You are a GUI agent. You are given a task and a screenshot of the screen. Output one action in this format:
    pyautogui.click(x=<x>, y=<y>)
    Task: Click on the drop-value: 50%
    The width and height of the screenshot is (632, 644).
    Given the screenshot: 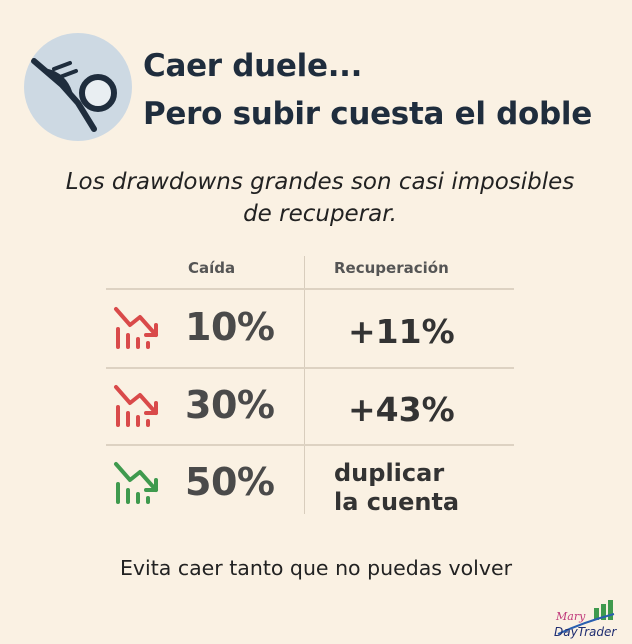 What is the action you would take?
    pyautogui.click(x=230, y=482)
    